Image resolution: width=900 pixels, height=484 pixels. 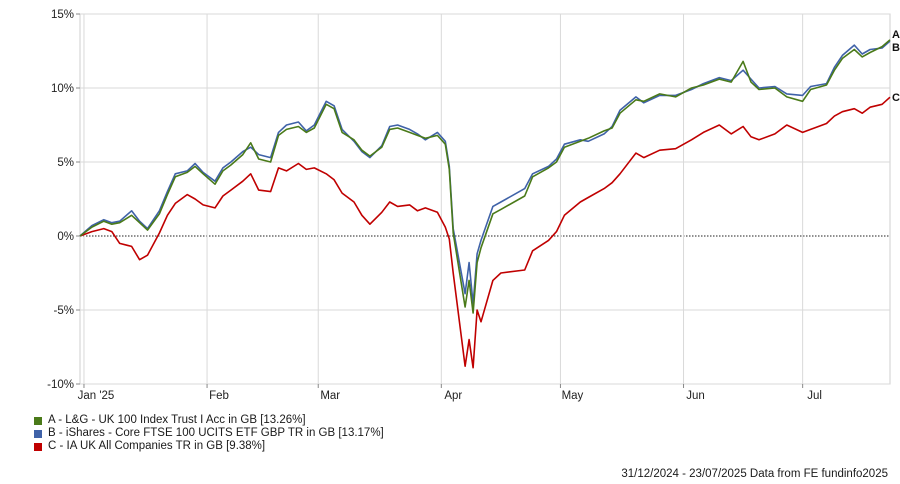 I want to click on legend-swatch-b, so click(x=38, y=433).